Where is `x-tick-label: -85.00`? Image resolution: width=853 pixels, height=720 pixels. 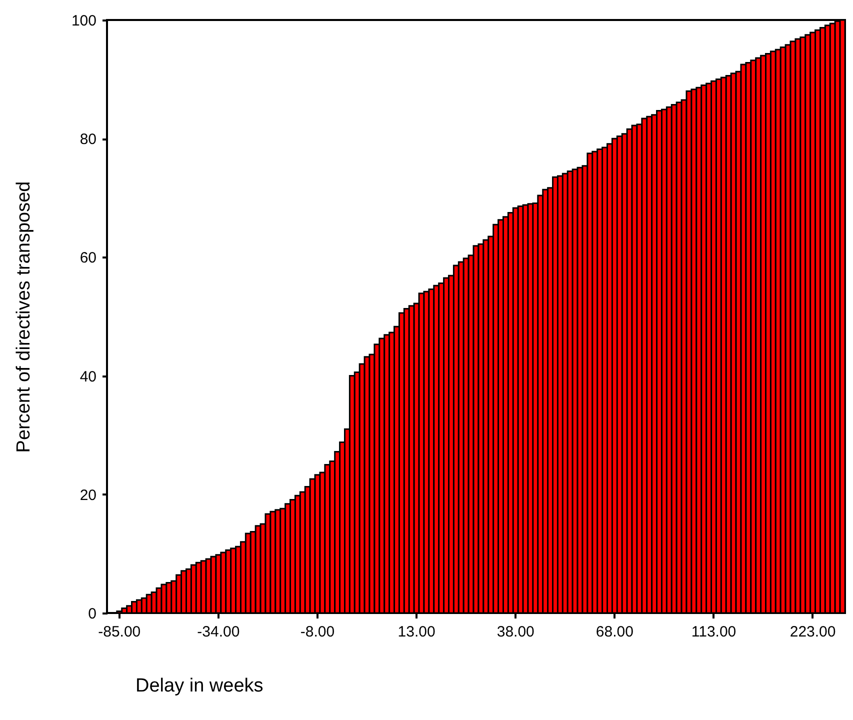
x-tick-label: -85.00 is located at coordinates (119, 632).